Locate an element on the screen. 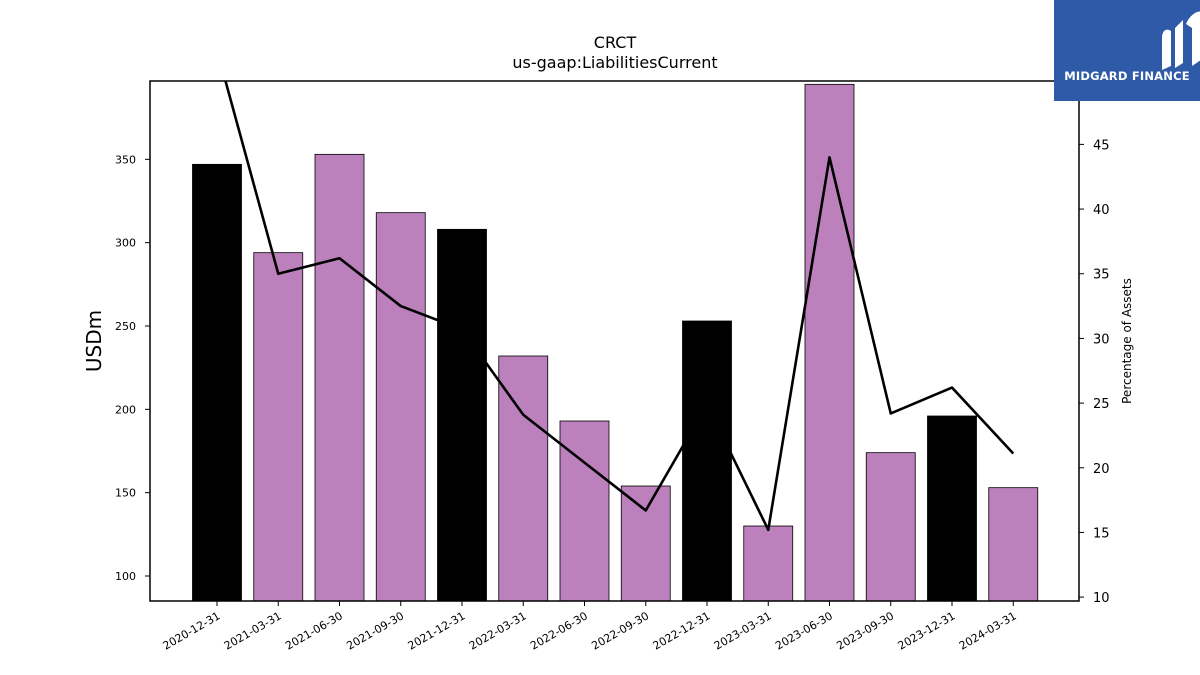 The image size is (1200, 675). x-tick-label: 2022-12-31 is located at coordinates (682, 630).